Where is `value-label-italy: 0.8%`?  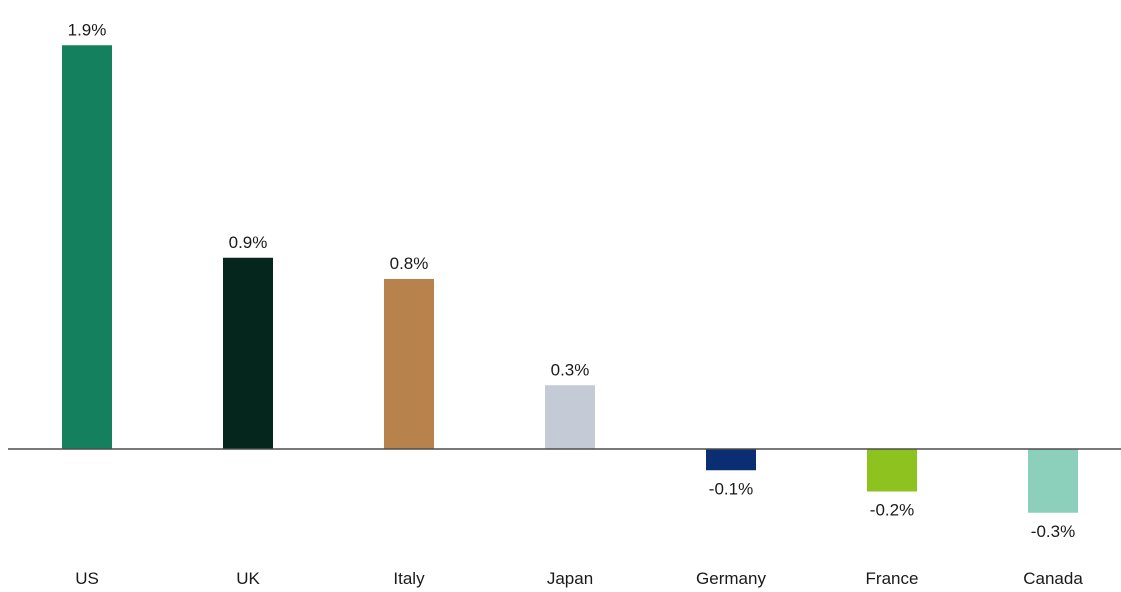 value-label-italy: 0.8% is located at coordinates (409, 263).